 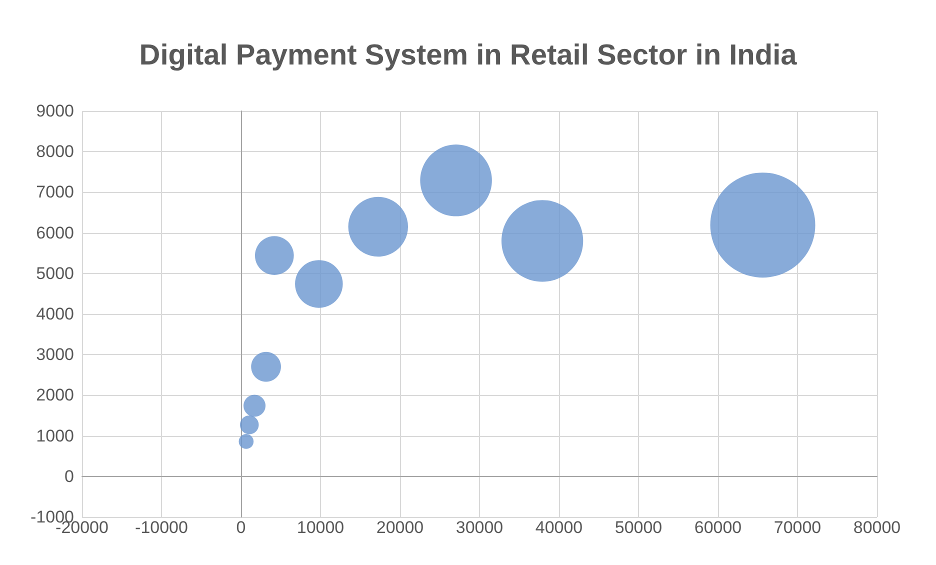 What do you see at coordinates (55, 232) in the screenshot?
I see `y-tick-label: 6000` at bounding box center [55, 232].